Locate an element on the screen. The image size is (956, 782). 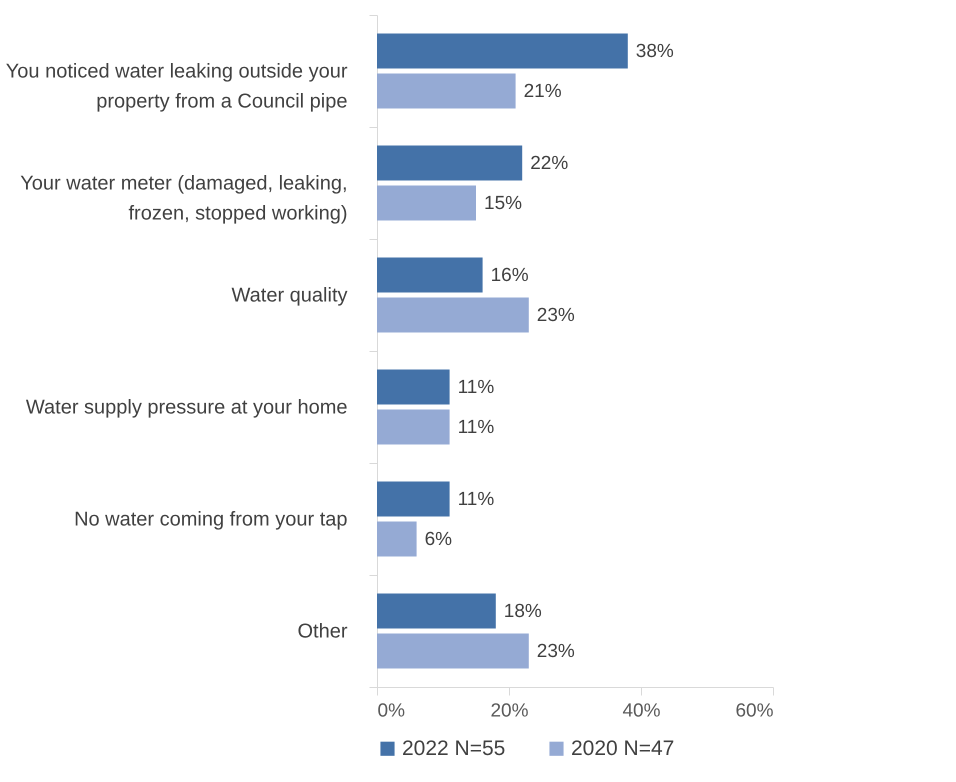
y-tick-label: Water quality is located at coordinates (290, 295).